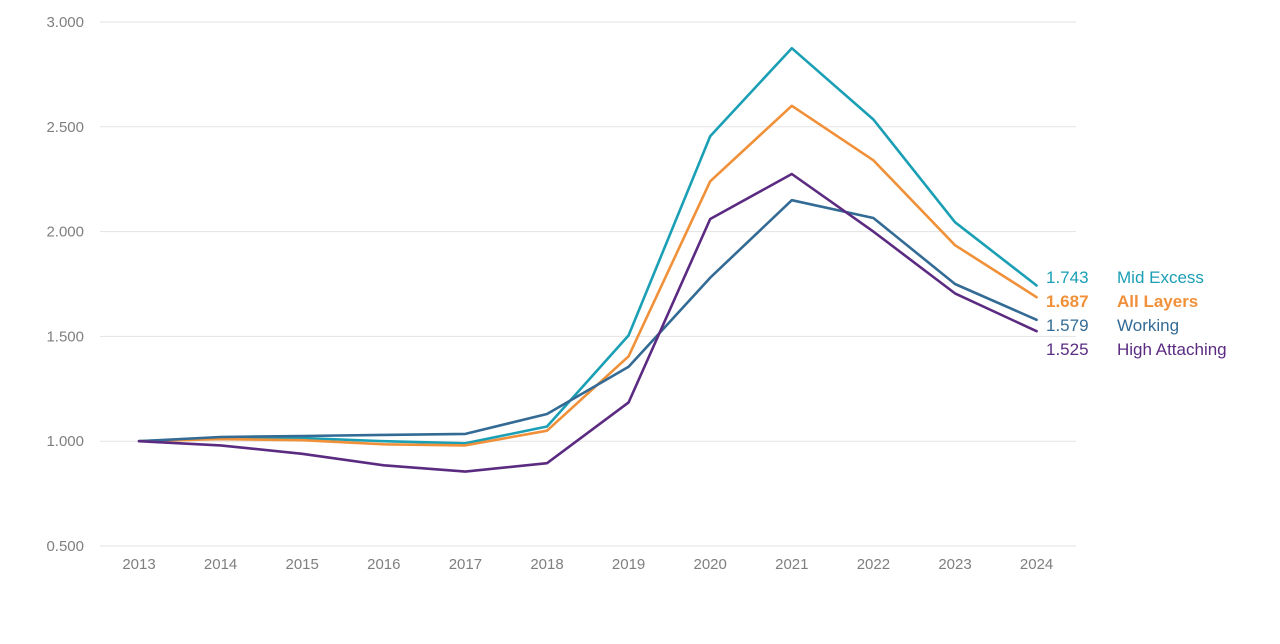 The width and height of the screenshot is (1280, 644). Describe the element at coordinates (873, 564) in the screenshot. I see `x-tick-label: 2022` at that location.